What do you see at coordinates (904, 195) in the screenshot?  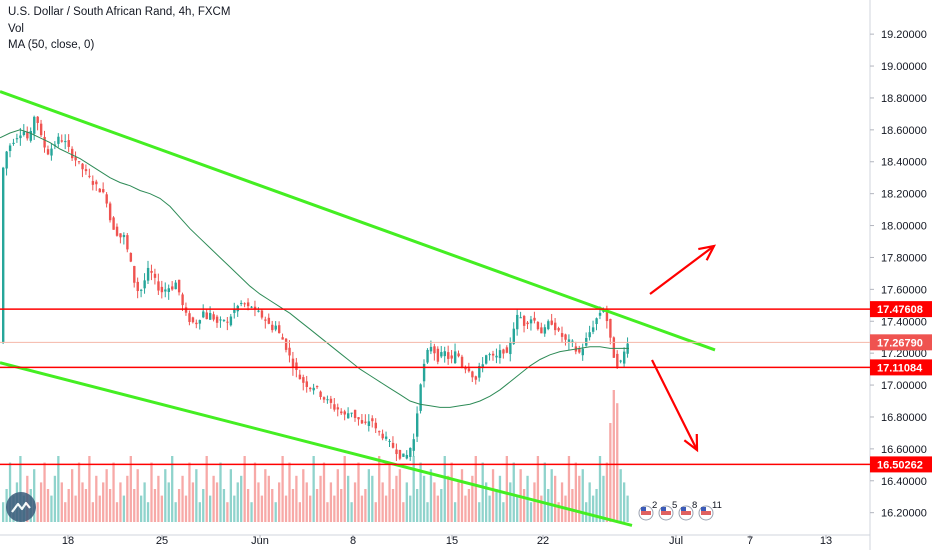 I see `y-tick-label: 18.20000` at bounding box center [904, 195].